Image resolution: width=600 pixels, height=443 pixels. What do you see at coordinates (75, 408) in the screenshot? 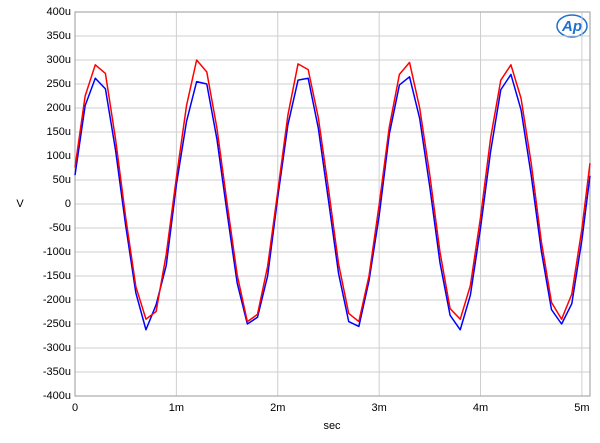
I see `x-tick-label: 0` at bounding box center [75, 408].